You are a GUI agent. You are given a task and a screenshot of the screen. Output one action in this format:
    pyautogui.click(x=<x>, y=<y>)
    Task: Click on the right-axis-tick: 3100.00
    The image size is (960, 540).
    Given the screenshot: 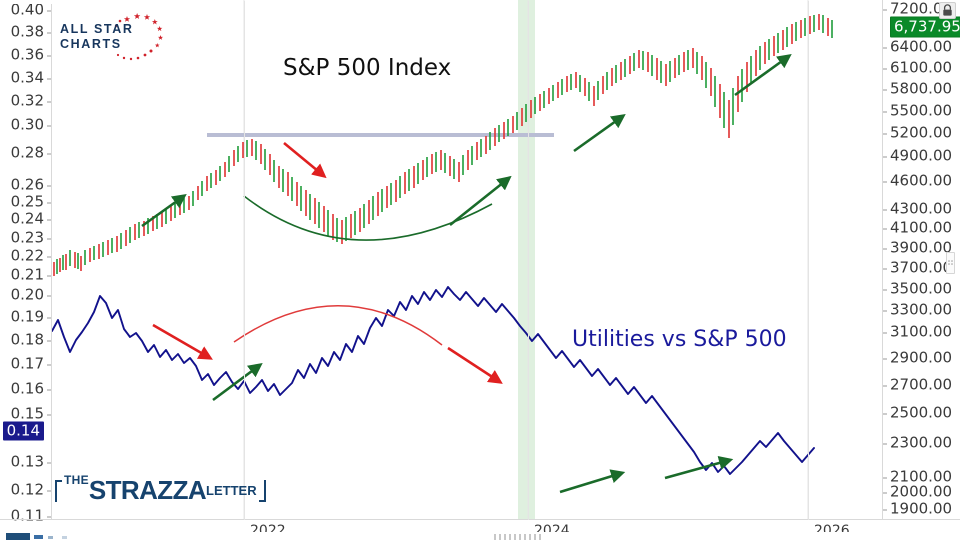 What is the action you would take?
    pyautogui.click(x=917, y=331)
    